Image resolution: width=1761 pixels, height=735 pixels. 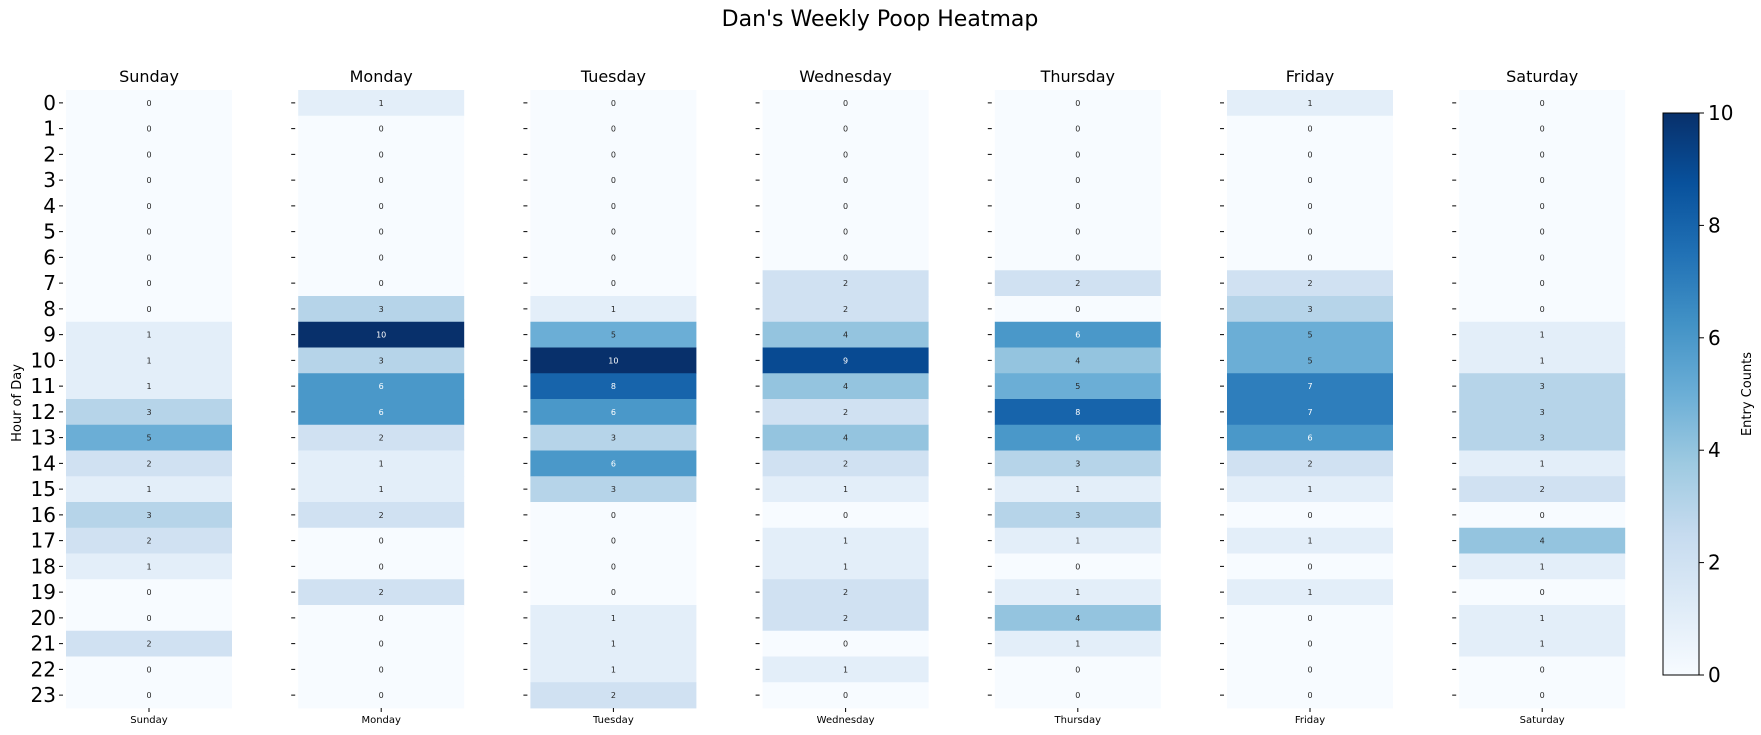 What do you see at coordinates (1714, 450) in the screenshot?
I see `colorbar-tick-label: 4` at bounding box center [1714, 450].